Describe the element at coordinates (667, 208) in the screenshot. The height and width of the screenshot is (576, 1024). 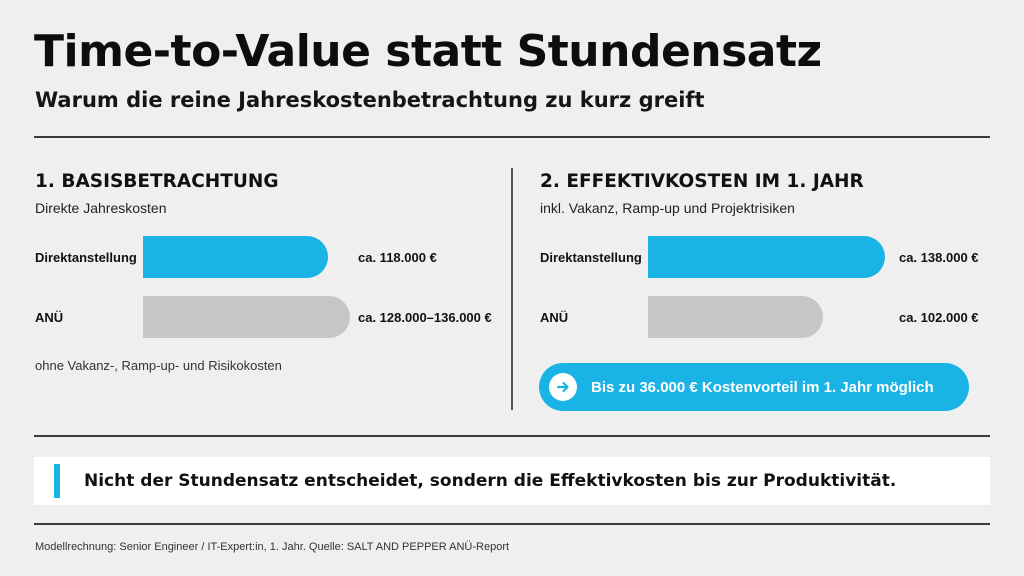
I see `panel-effektiv-subtitle: inkl. Vakanz, Ramp-up und Projektrisiken` at that location.